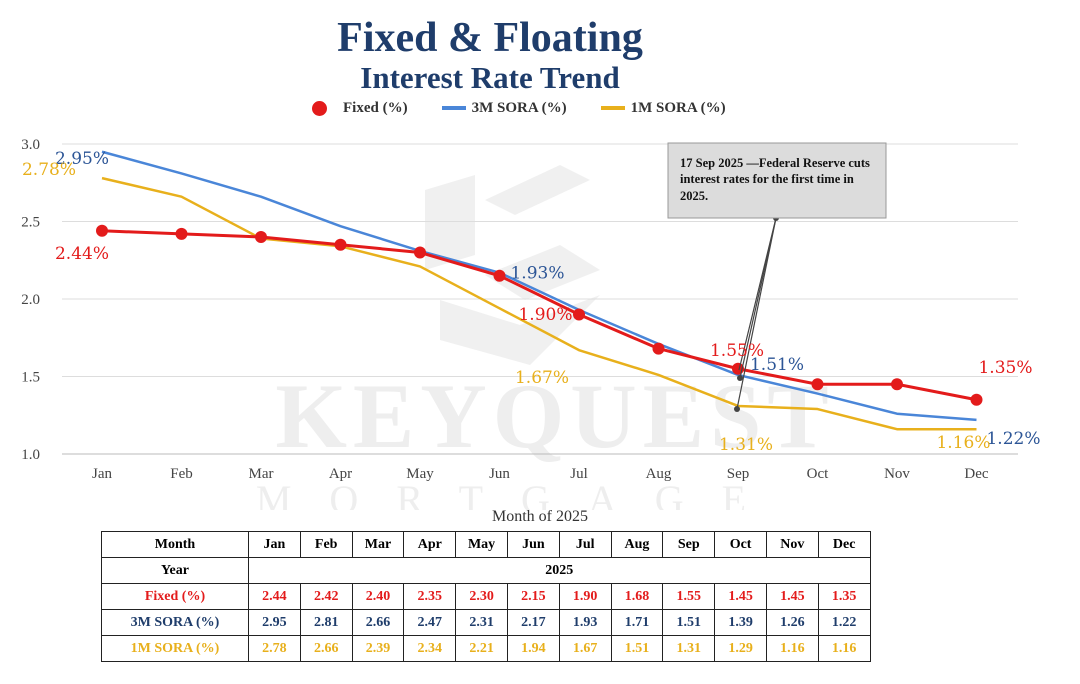 The height and width of the screenshot is (684, 1080). Describe the element at coordinates (49, 170) in the screenshot. I see `data-label: 2.78%` at that location.